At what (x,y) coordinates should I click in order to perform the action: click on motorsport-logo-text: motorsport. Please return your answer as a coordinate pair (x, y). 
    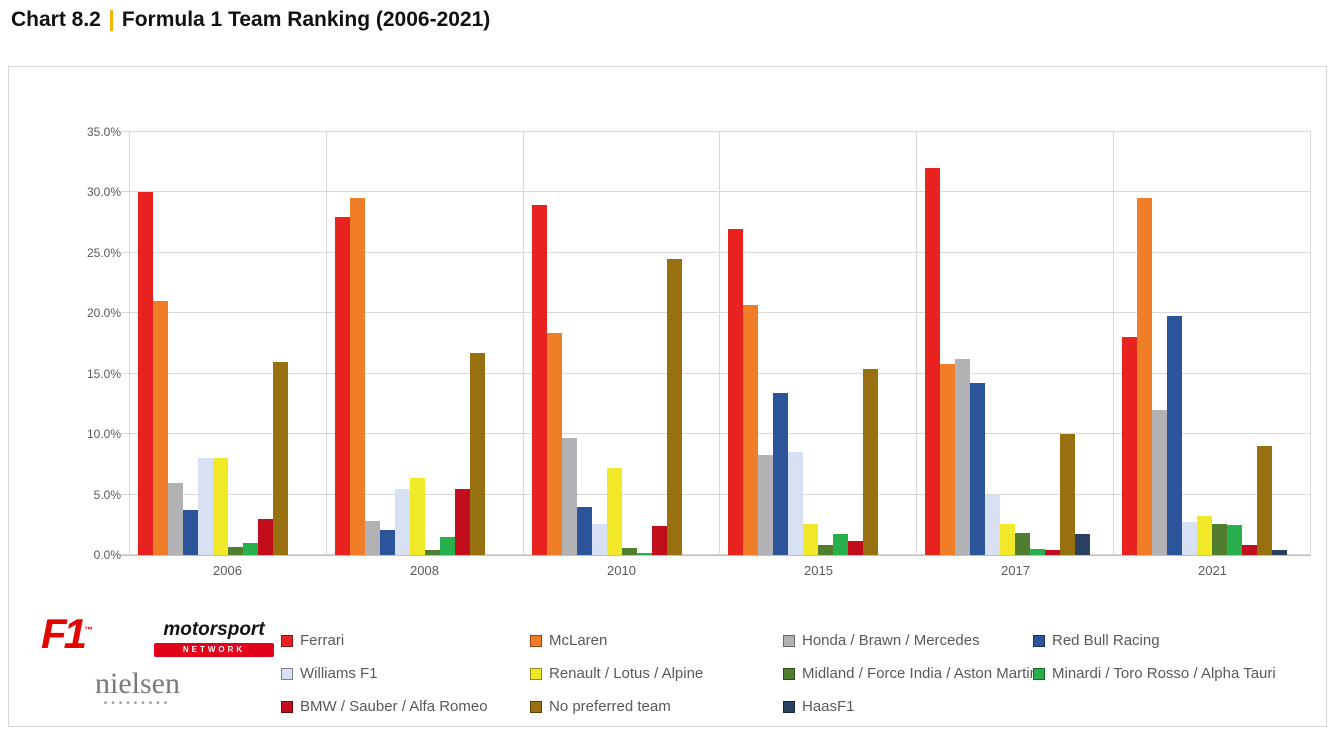
    Looking at the image, I should click on (214, 629).